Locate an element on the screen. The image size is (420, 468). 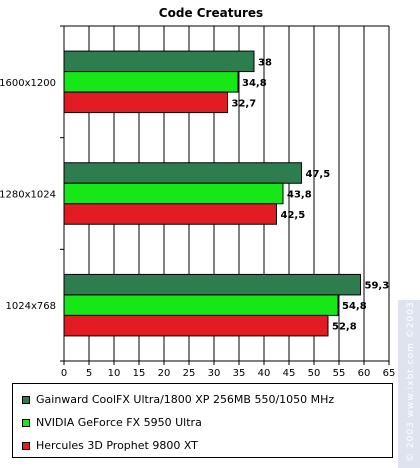
data-label: 32,7 is located at coordinates (244, 103).